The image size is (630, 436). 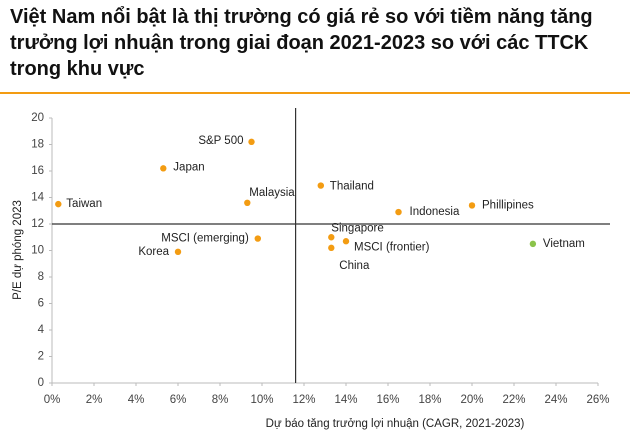 I want to click on y-tick-label: 6, so click(x=41, y=304).